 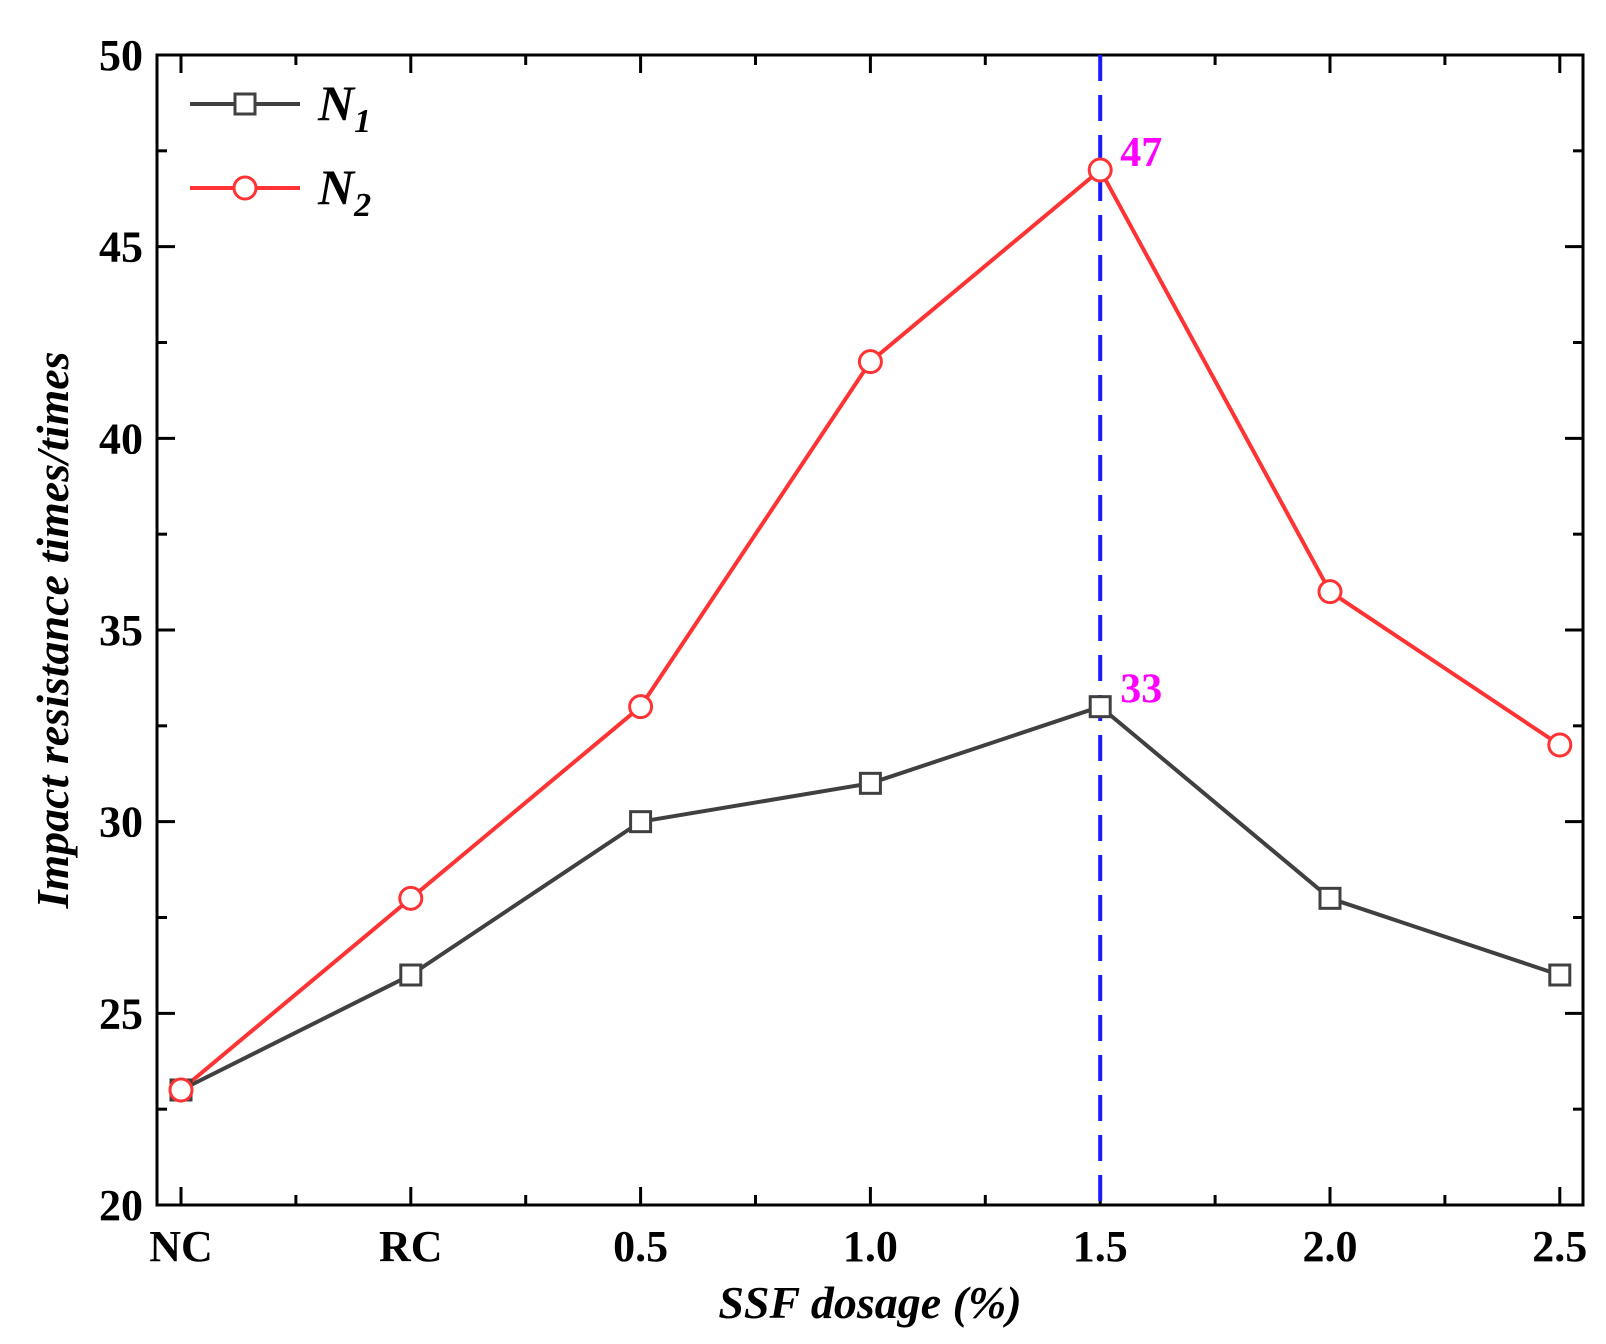 What do you see at coordinates (181, 1246) in the screenshot?
I see `x-tick-label: NC` at bounding box center [181, 1246].